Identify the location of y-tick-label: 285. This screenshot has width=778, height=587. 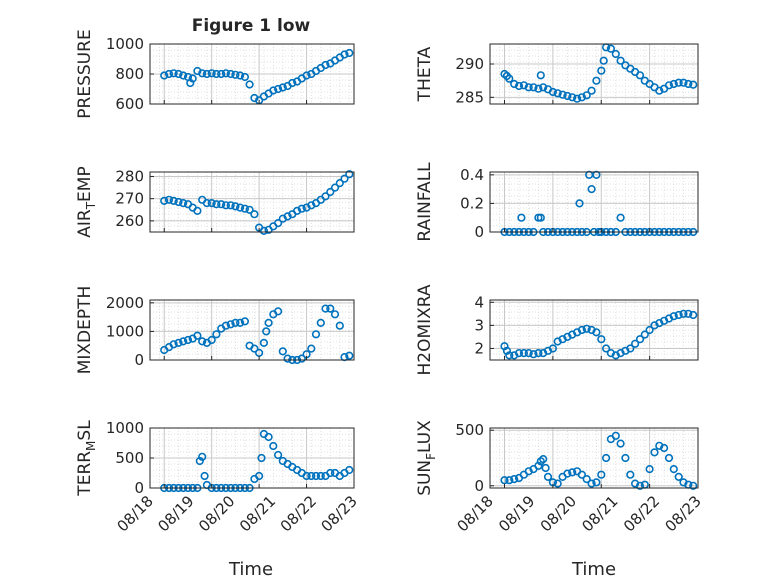
(469, 97).